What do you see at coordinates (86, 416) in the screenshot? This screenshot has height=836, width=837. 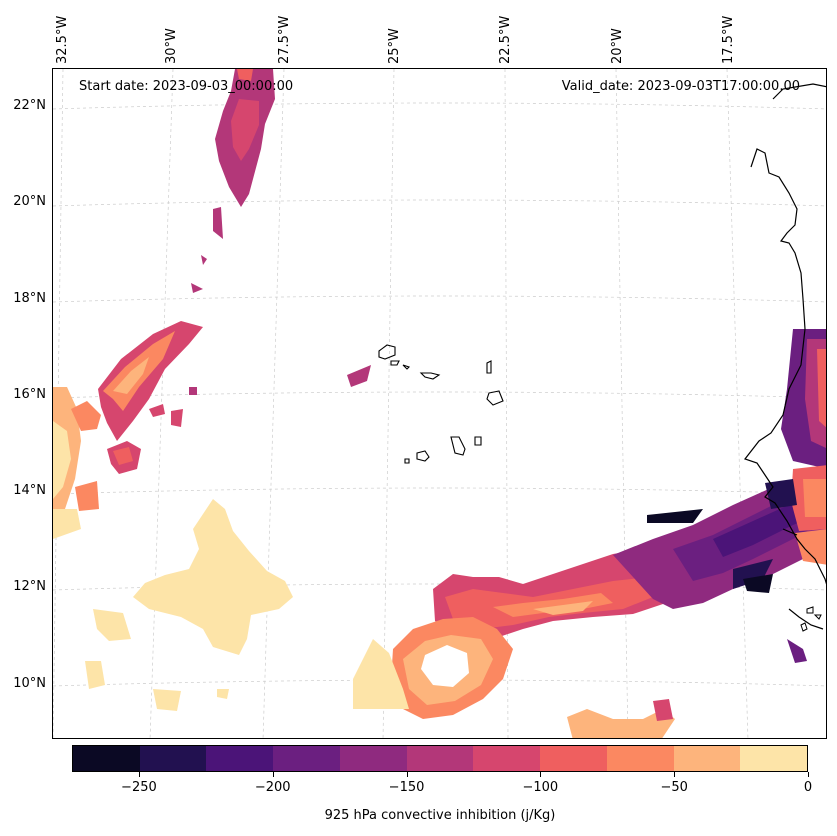 I see `cin-area-far-west-band` at bounding box center [86, 416].